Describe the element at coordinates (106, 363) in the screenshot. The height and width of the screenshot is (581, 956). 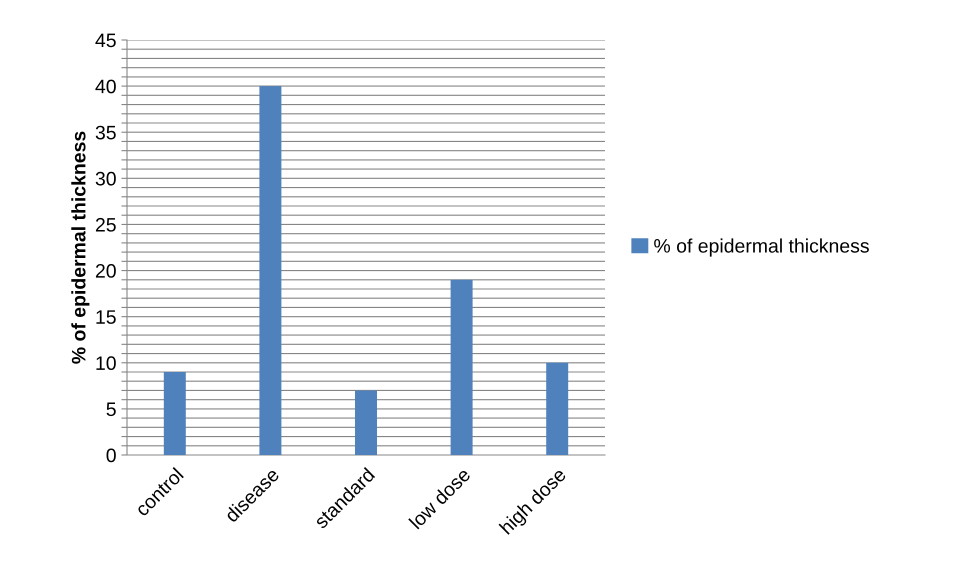
I see `y-tick-label: 10` at that location.